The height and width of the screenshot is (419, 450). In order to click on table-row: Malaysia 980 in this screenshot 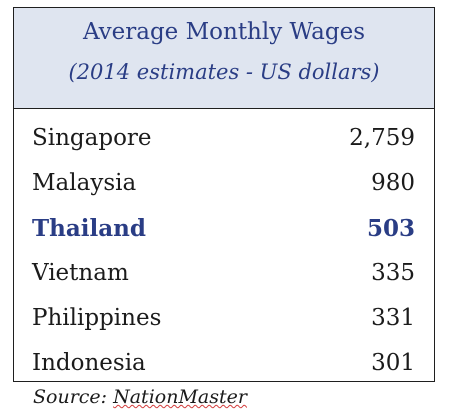, I will do `click(224, 183)`.